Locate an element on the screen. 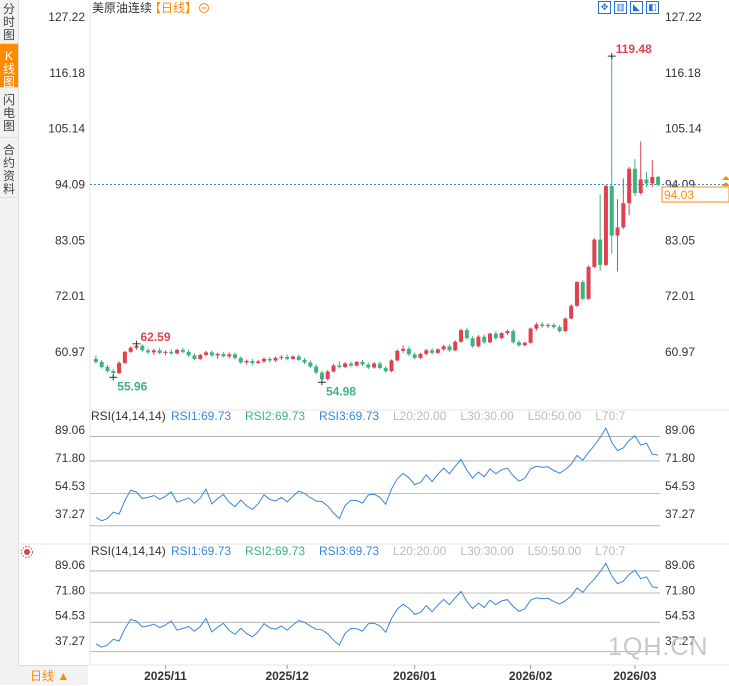 The height and width of the screenshot is (686, 729). price-tick-label-right: 116.18 is located at coordinates (683, 73).